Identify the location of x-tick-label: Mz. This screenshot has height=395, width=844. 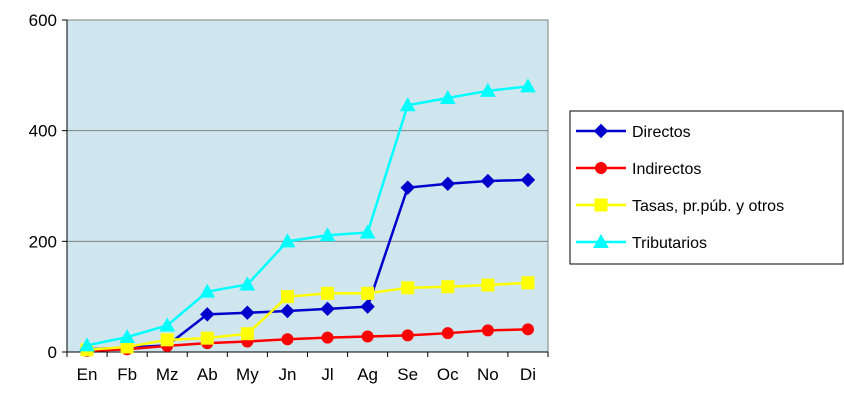
(167, 374).